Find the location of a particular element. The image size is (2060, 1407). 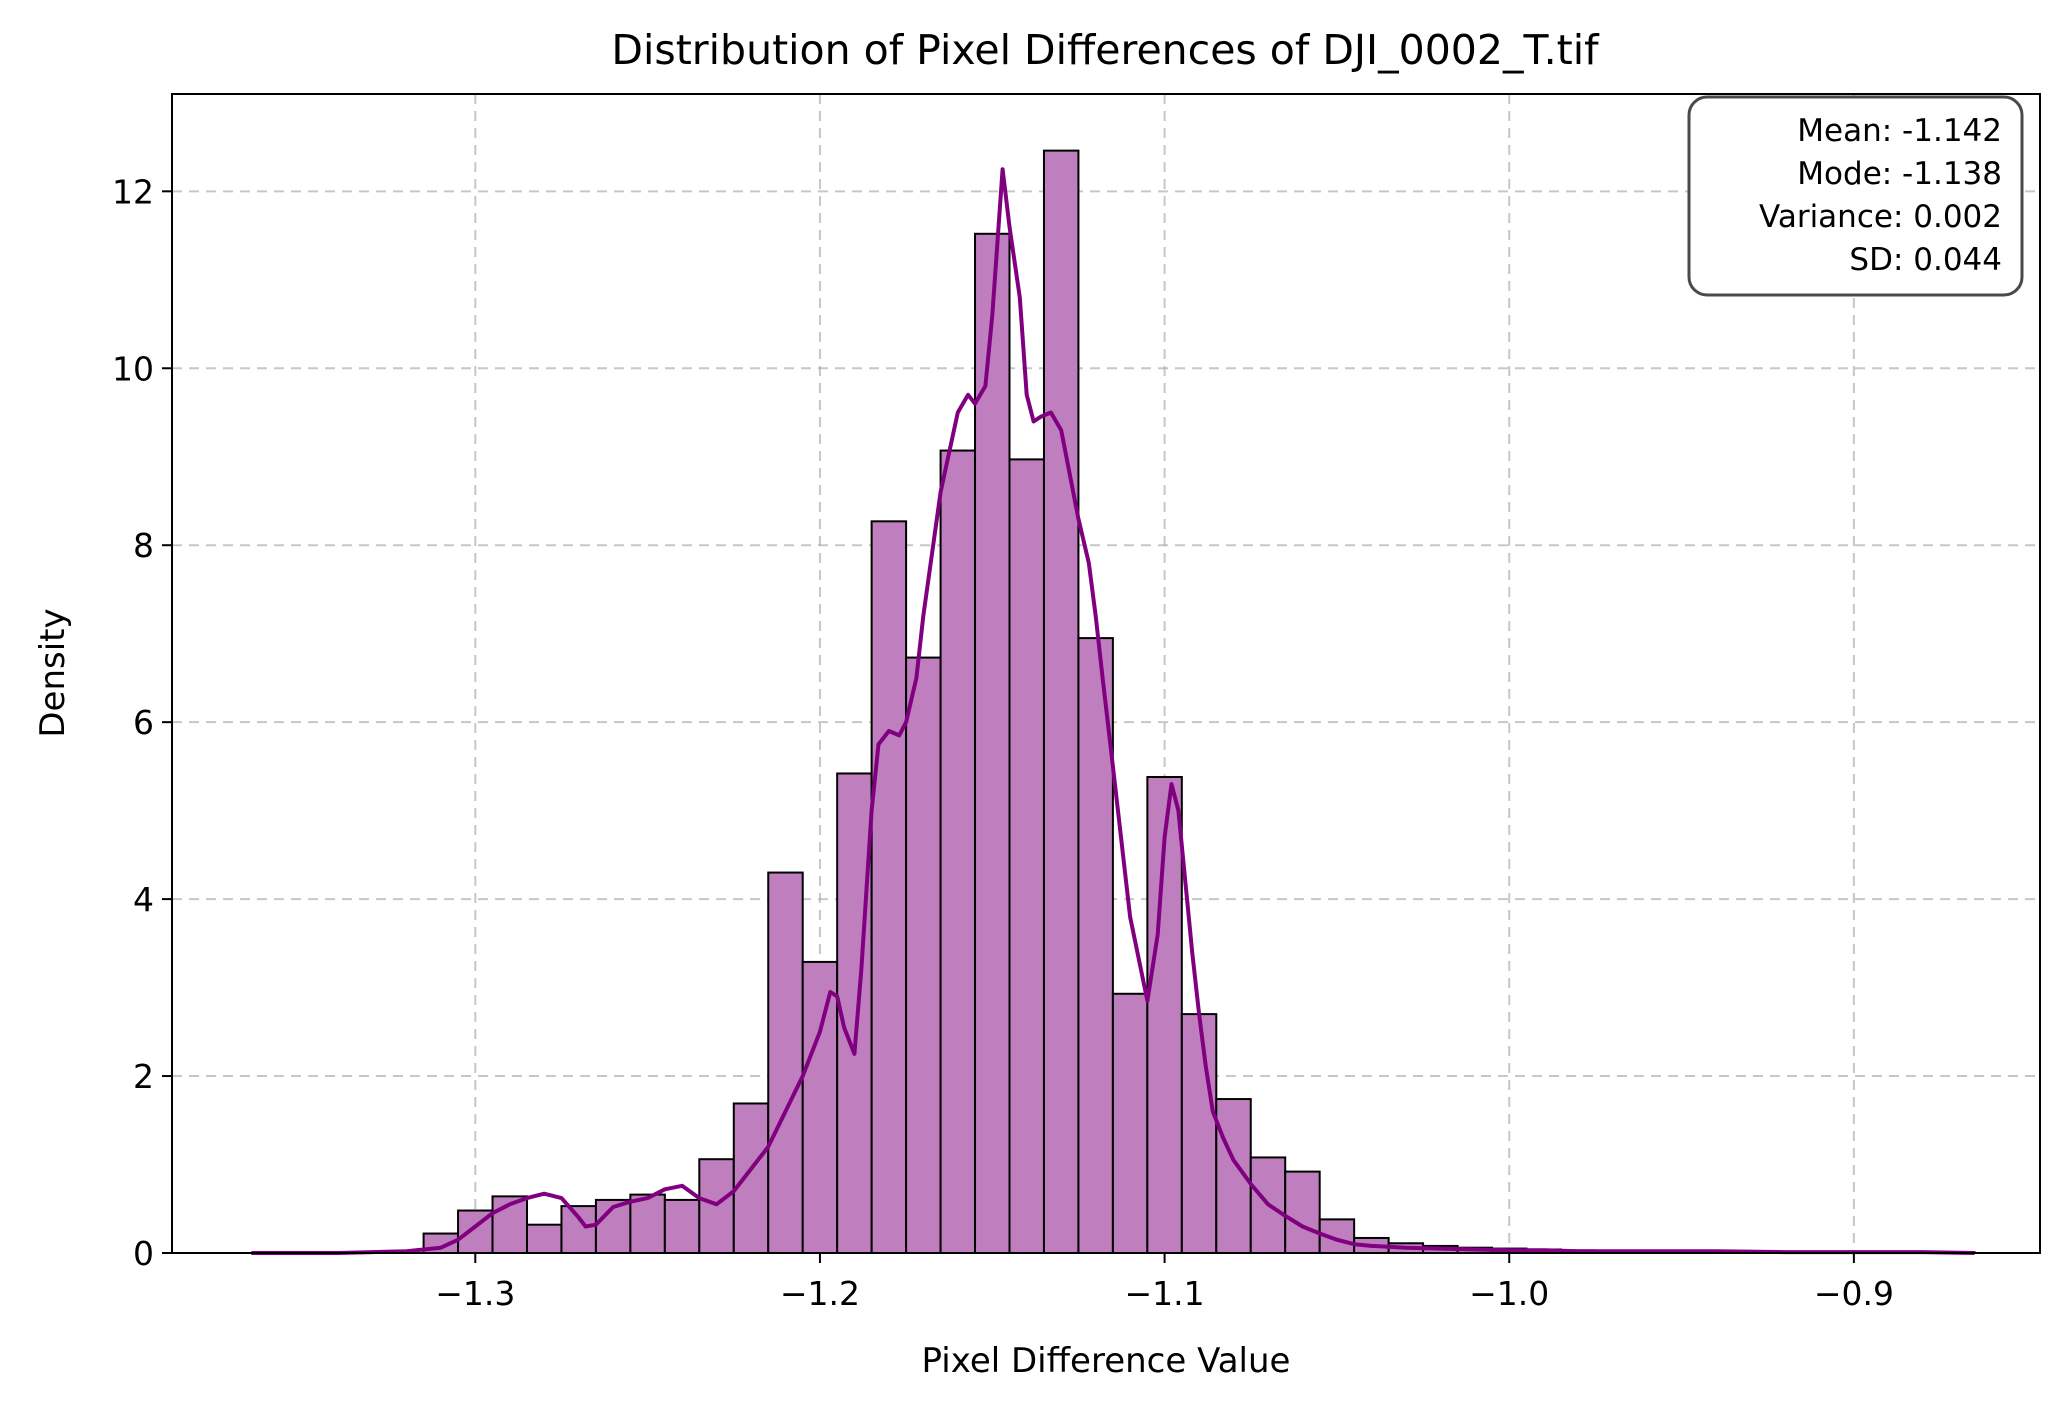

x-axis-ticks: −1.3 −1.2 −1.1 −1.0 −0.9 is located at coordinates (1164, 1283).